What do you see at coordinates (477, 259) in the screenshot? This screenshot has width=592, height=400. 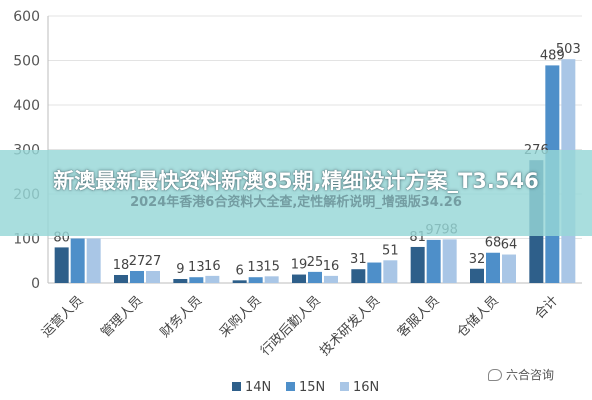 I see `data-label: 32` at bounding box center [477, 259].